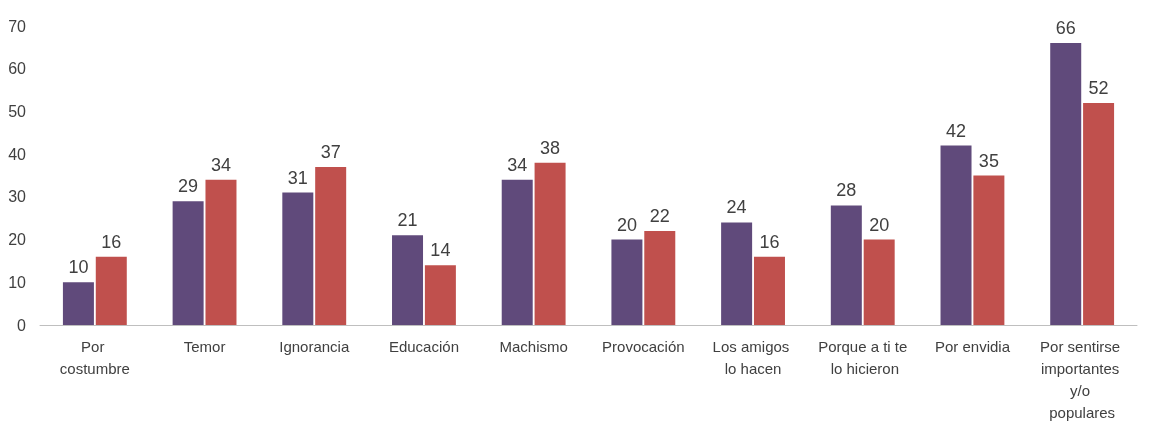 Image resolution: width=1149 pixels, height=441 pixels. Describe the element at coordinates (423, 346) in the screenshot. I see `x-tick-label: Educación` at that location.